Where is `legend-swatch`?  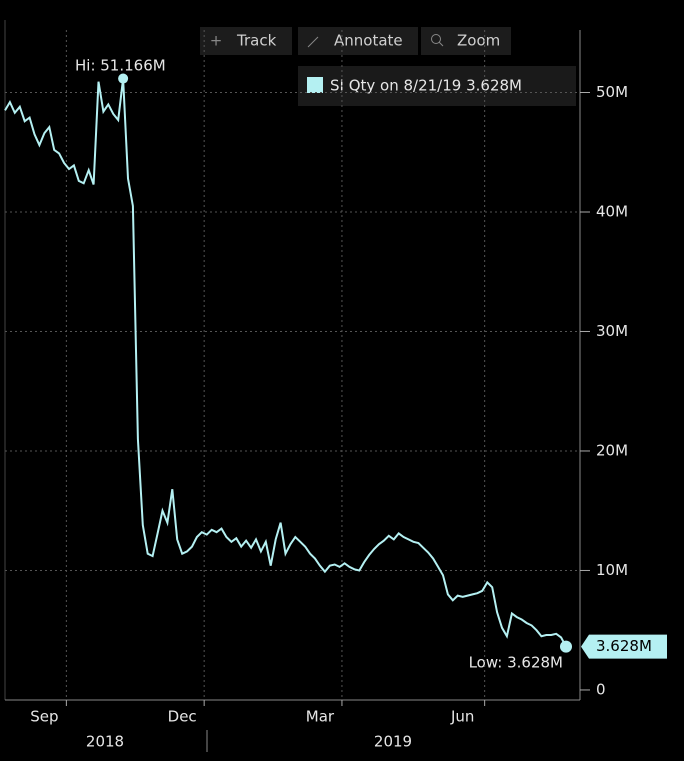 legend-swatch is located at coordinates (315, 85).